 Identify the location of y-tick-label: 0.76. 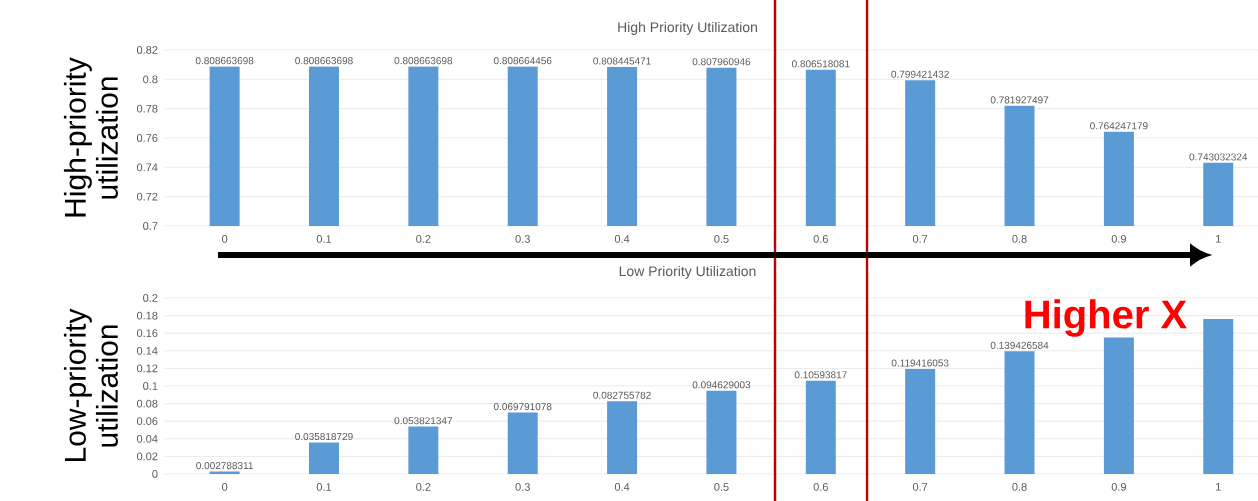
(147, 138).